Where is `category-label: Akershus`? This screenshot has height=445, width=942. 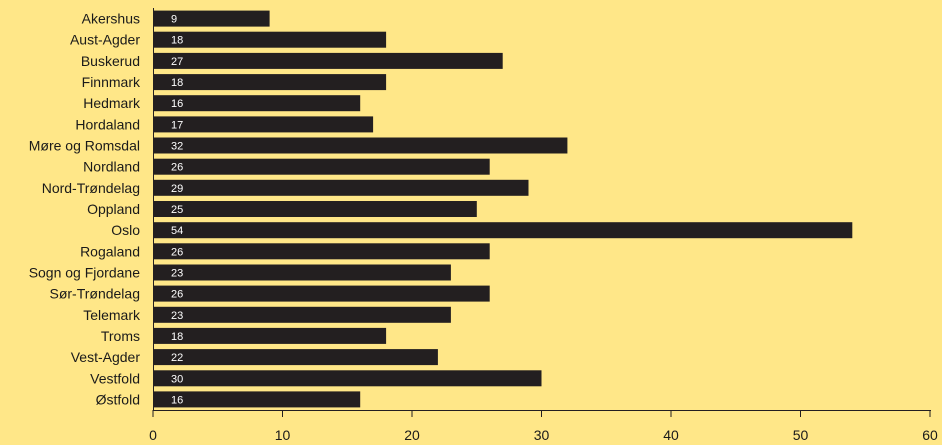
category-label: Akershus is located at coordinates (111, 19).